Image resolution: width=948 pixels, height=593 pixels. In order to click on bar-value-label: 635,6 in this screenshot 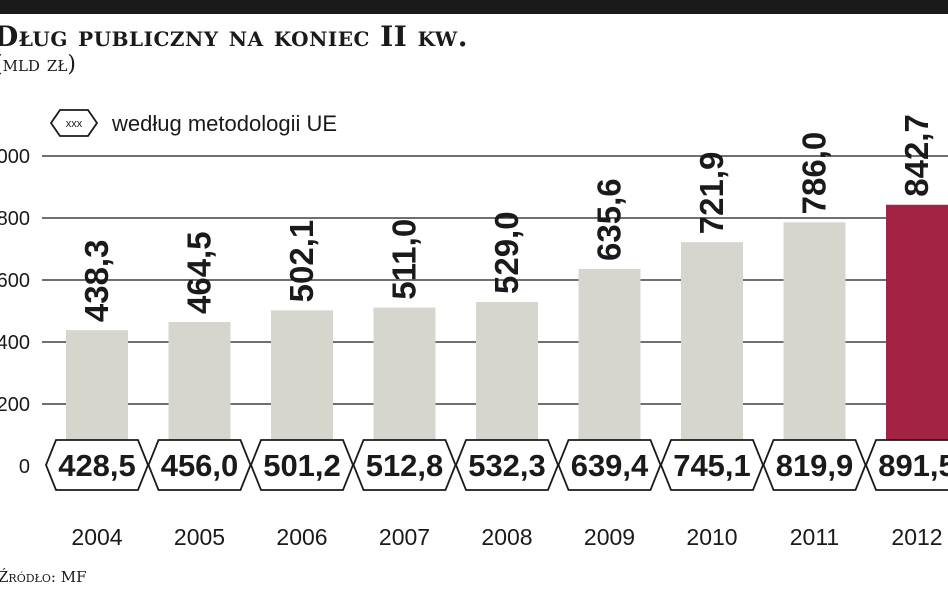, I will do `click(609, 219)`.